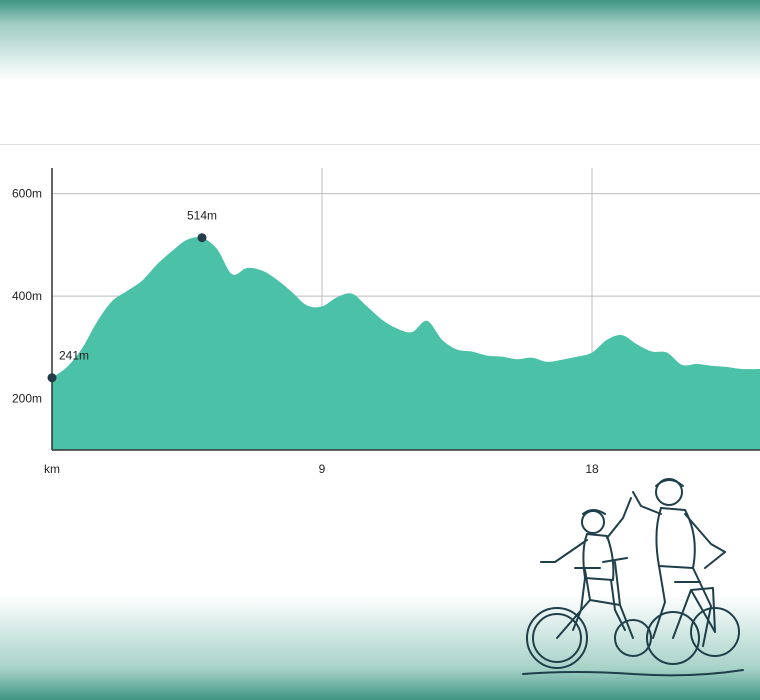 The width and height of the screenshot is (760, 700). I want to click on child-bike-rear-wheel, so click(557, 638).